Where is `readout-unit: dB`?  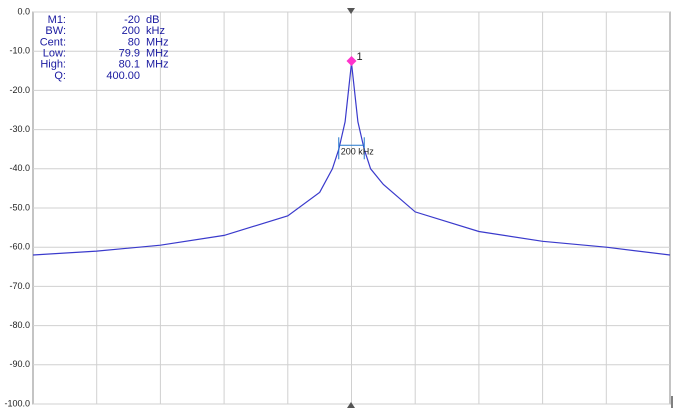 readout-unit: dB is located at coordinates (152, 20).